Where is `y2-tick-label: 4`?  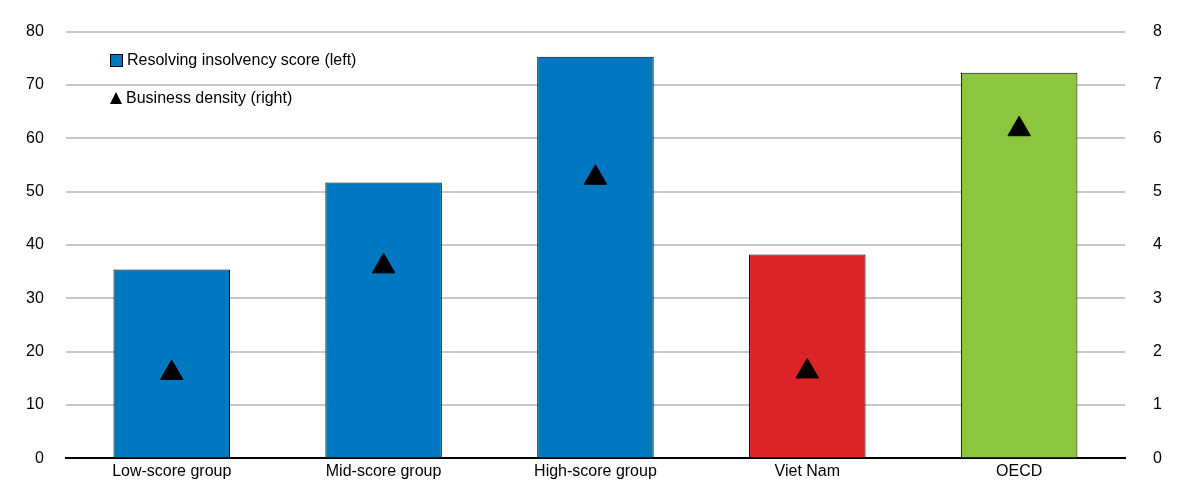 y2-tick-label: 4 is located at coordinates (1158, 244).